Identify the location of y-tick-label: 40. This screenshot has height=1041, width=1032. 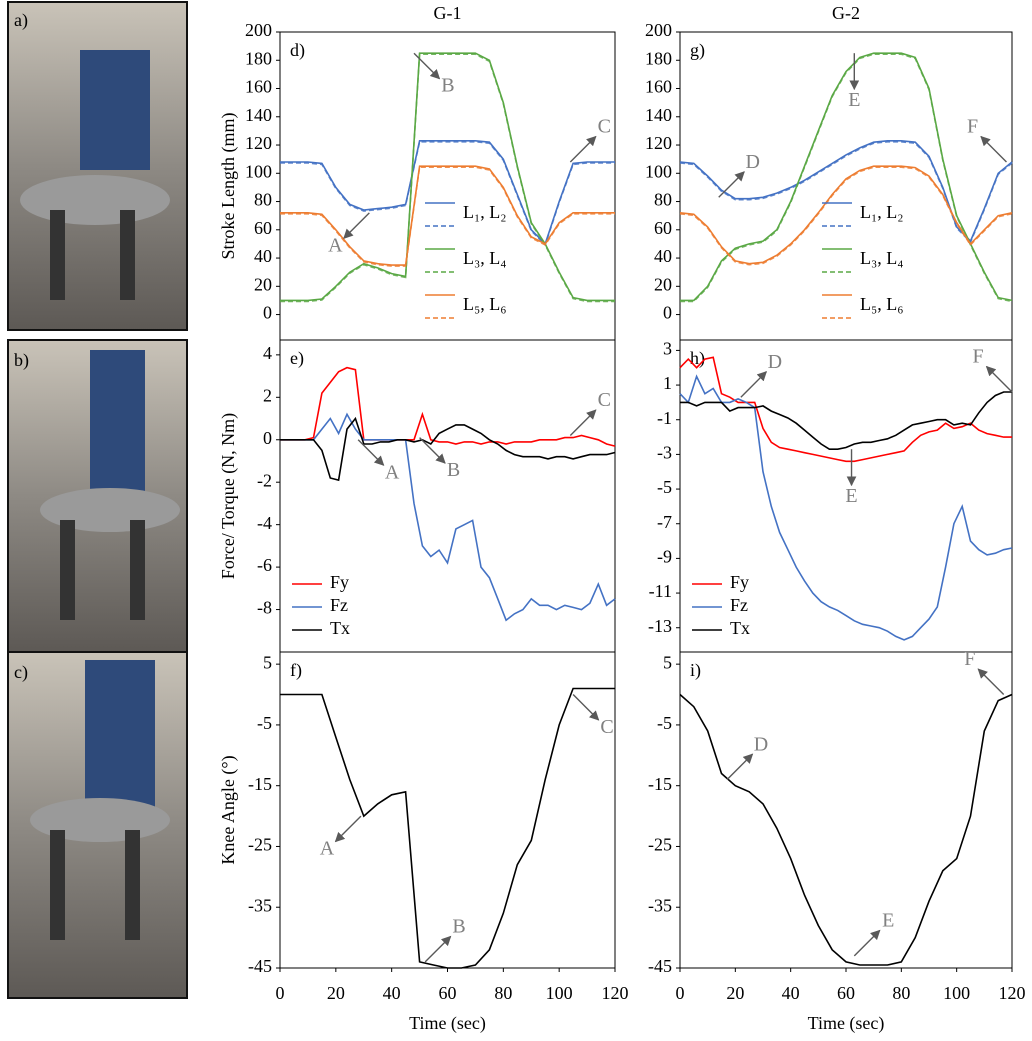
(263, 256).